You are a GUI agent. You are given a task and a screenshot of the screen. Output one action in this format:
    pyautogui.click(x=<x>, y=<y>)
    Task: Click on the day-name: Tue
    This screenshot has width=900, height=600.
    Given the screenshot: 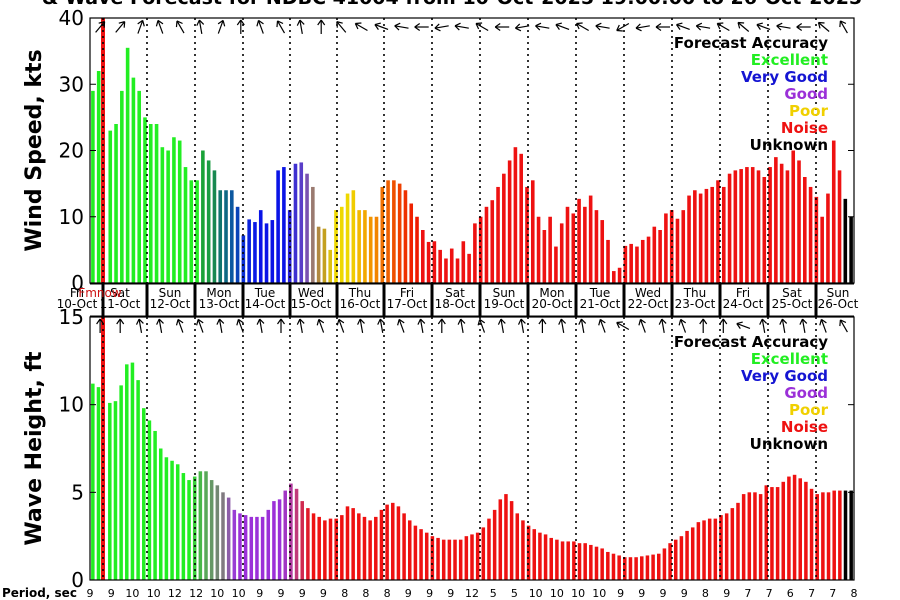 What is the action you would take?
    pyautogui.click(x=600, y=293)
    